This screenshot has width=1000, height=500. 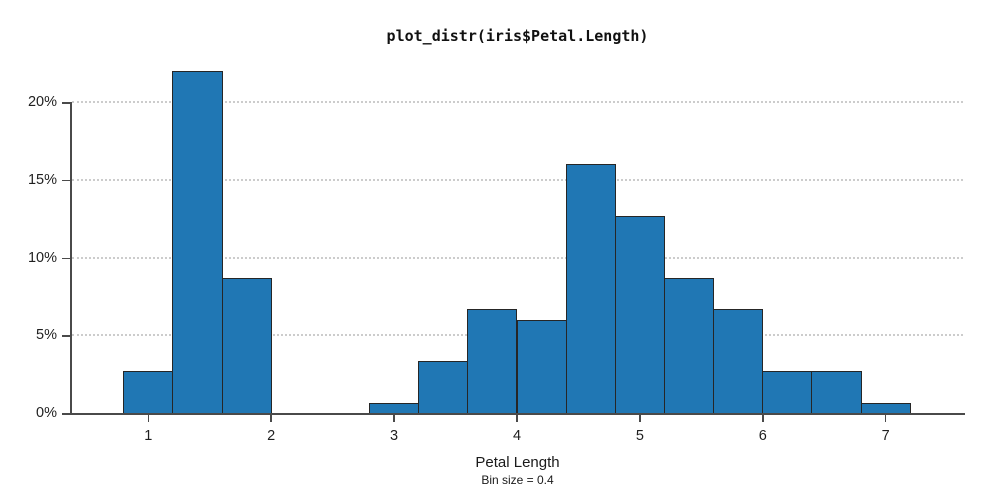 I want to click on y-tick-label: 5%, so click(x=46, y=335).